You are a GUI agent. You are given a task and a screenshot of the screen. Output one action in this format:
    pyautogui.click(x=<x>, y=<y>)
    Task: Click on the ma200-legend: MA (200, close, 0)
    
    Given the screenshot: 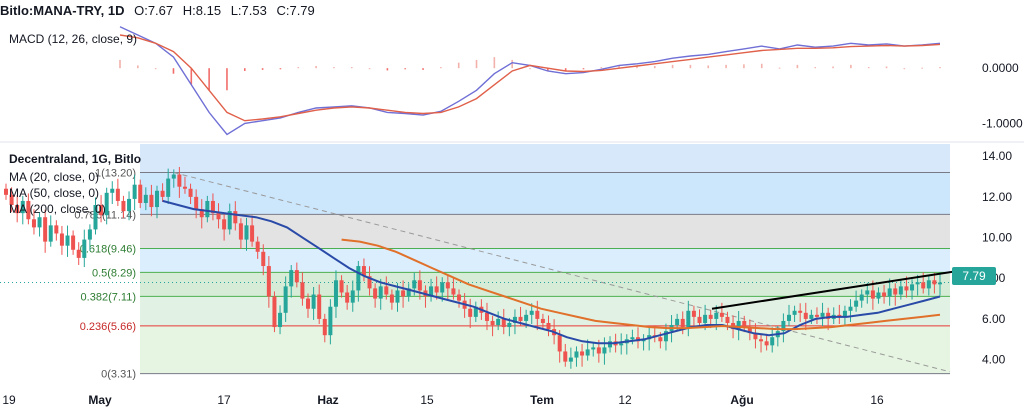 What is the action you would take?
    pyautogui.click(x=57, y=209)
    